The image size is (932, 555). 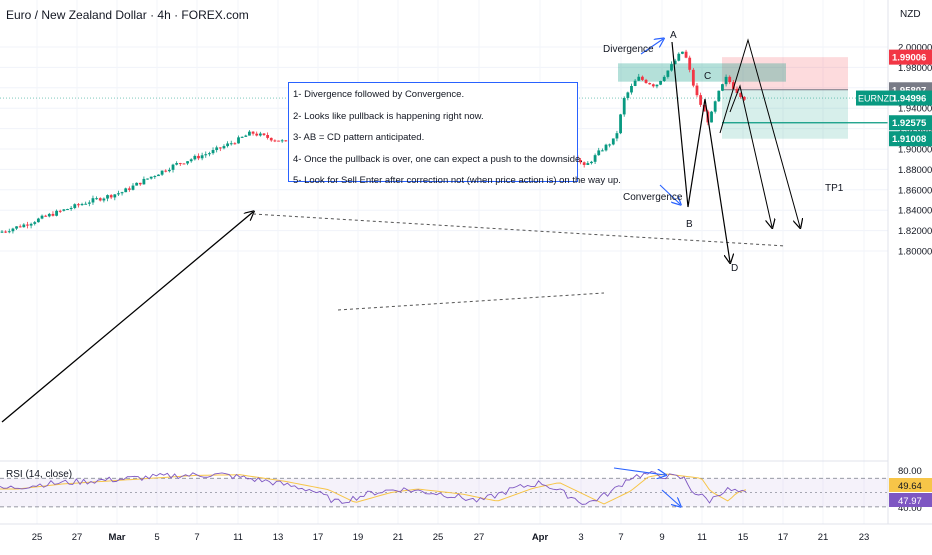 I want to click on price-tick-label: 1.94000, so click(x=915, y=109).